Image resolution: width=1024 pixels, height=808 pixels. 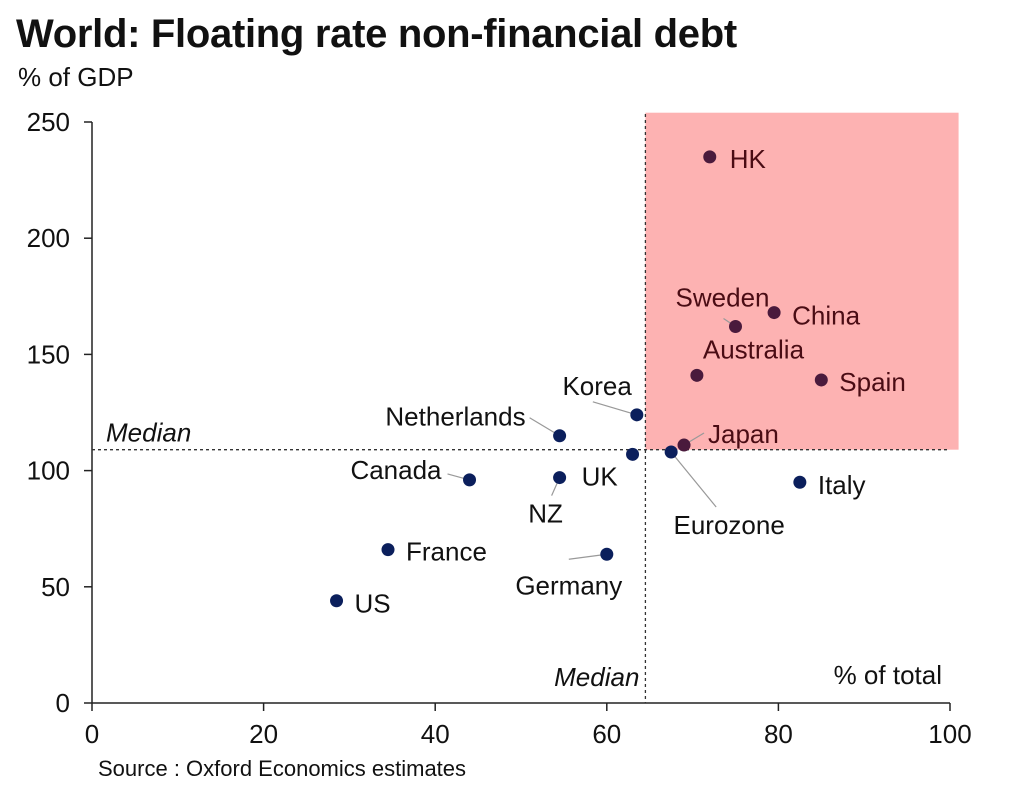 I want to click on y-tick-label: 0, so click(x=63, y=703).